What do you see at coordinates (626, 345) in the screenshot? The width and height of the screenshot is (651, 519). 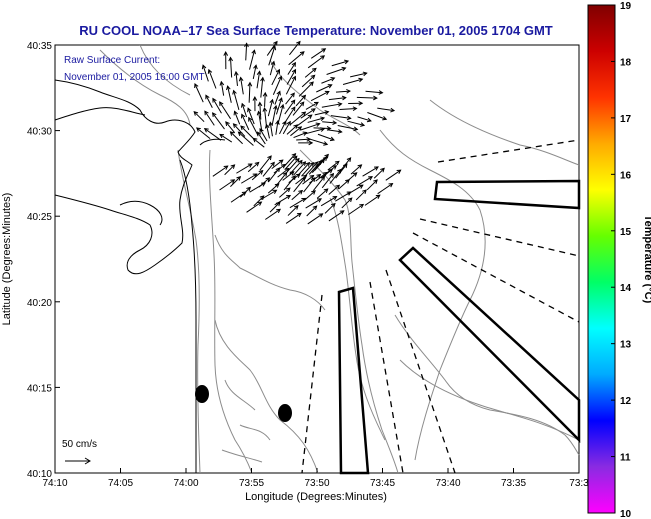 I see `colorbar-tick-label: 13` at bounding box center [626, 345].